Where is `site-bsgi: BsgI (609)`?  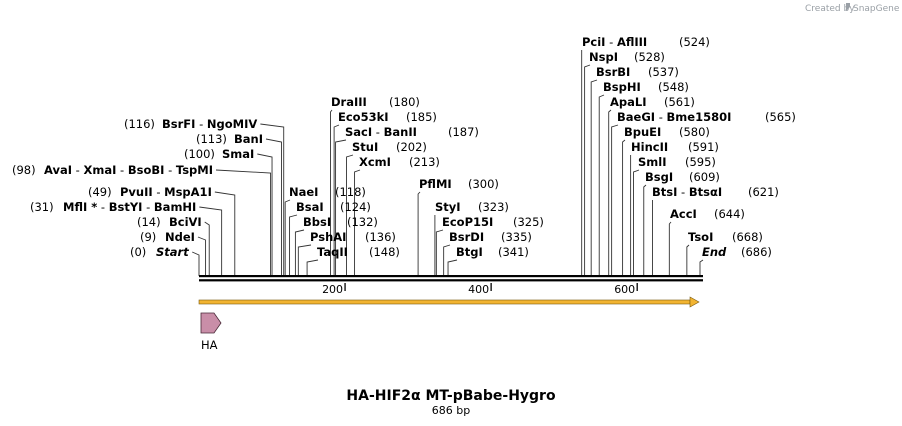 site-bsgi: BsgI (609) is located at coordinates (682, 177).